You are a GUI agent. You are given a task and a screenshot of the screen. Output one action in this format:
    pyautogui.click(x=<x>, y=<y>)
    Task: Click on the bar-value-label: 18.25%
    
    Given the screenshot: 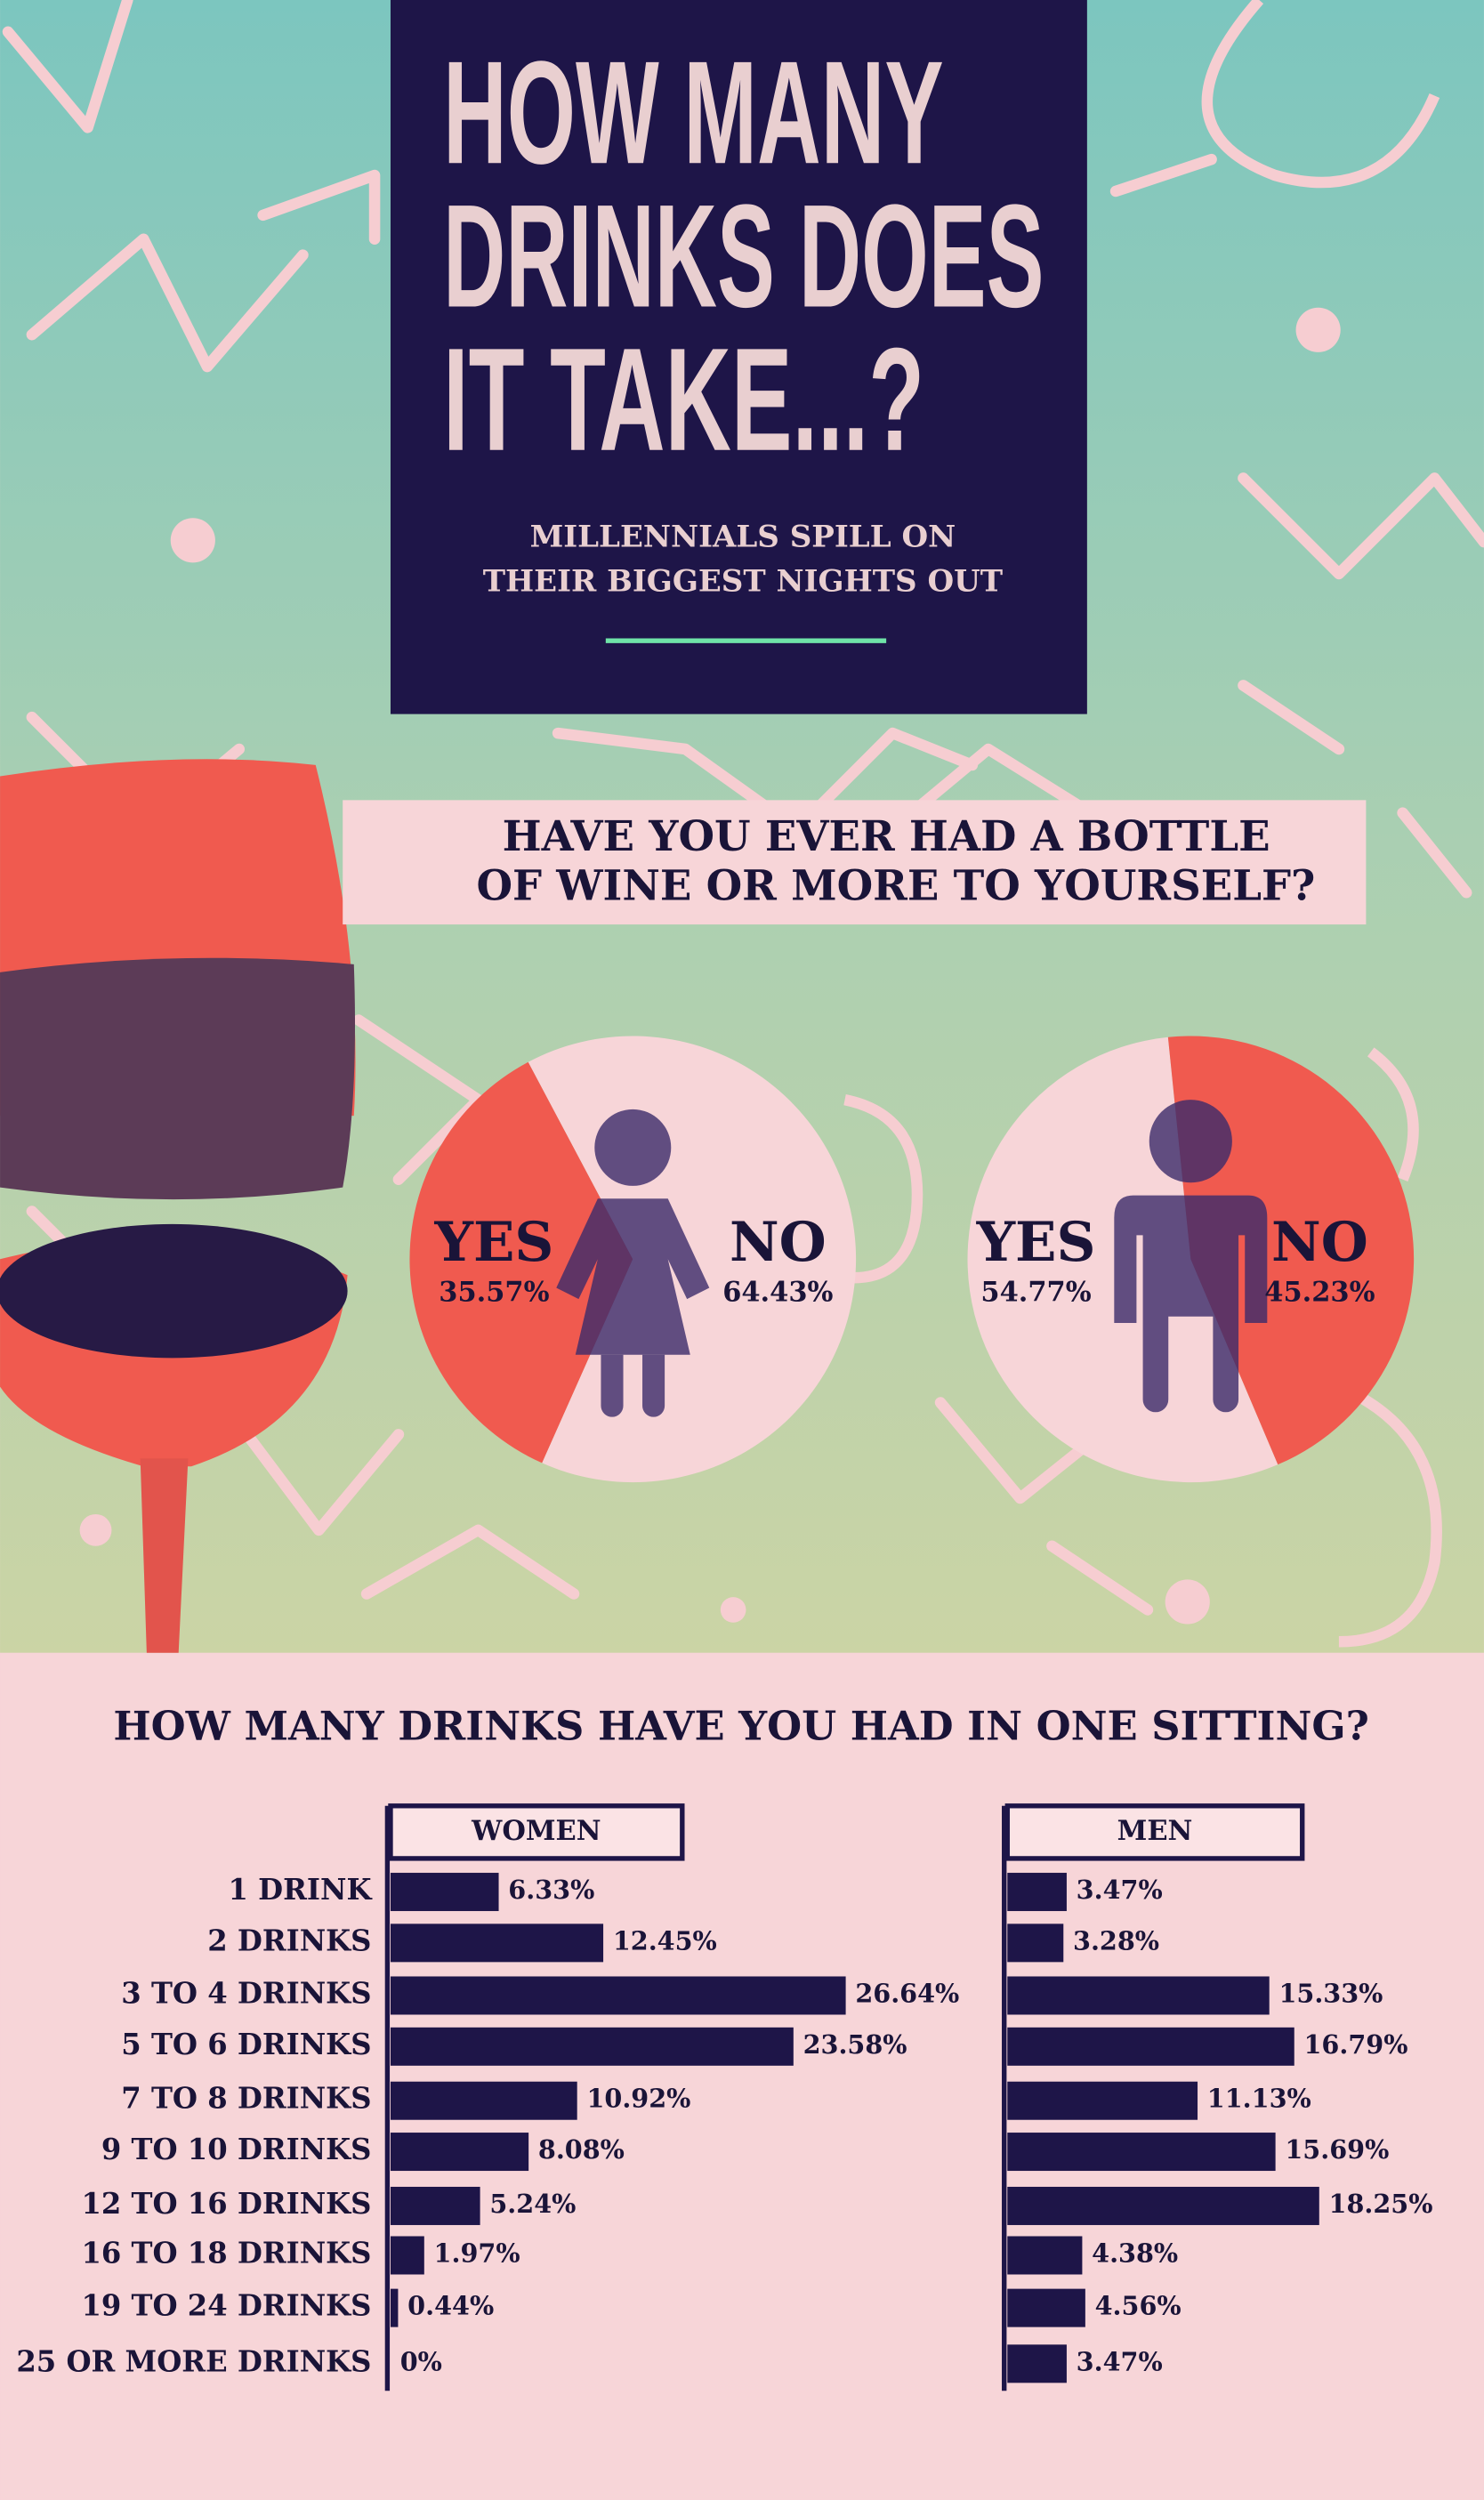 What is the action you would take?
    pyautogui.click(x=1381, y=2204)
    